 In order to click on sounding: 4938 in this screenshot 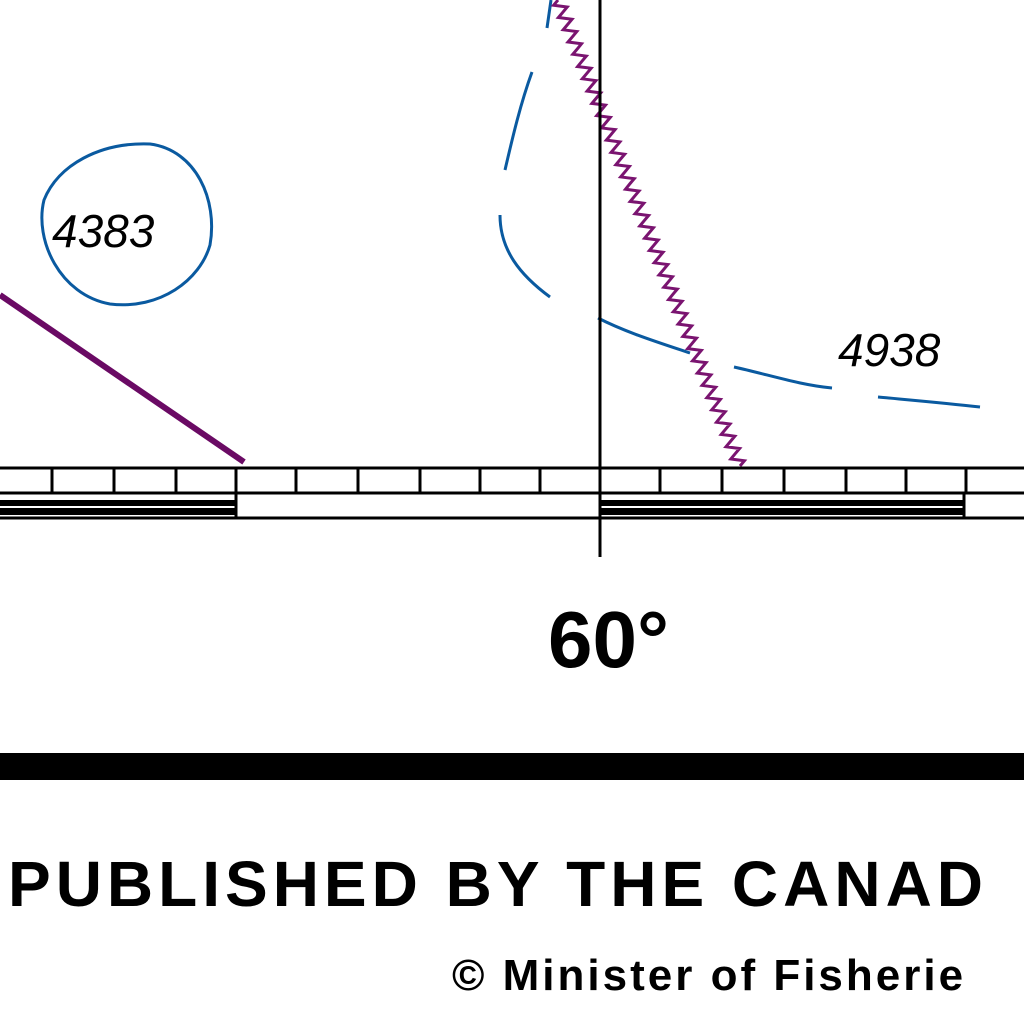, I will do `click(889, 350)`.